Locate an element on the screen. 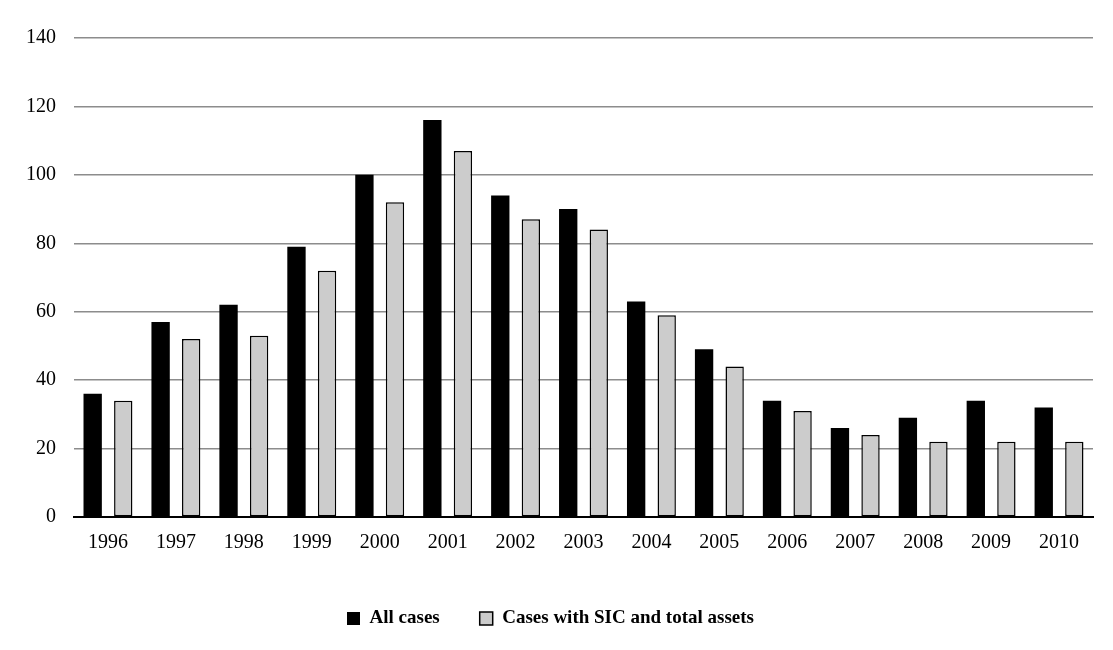  x-tick-label: 2002 is located at coordinates (515, 541).